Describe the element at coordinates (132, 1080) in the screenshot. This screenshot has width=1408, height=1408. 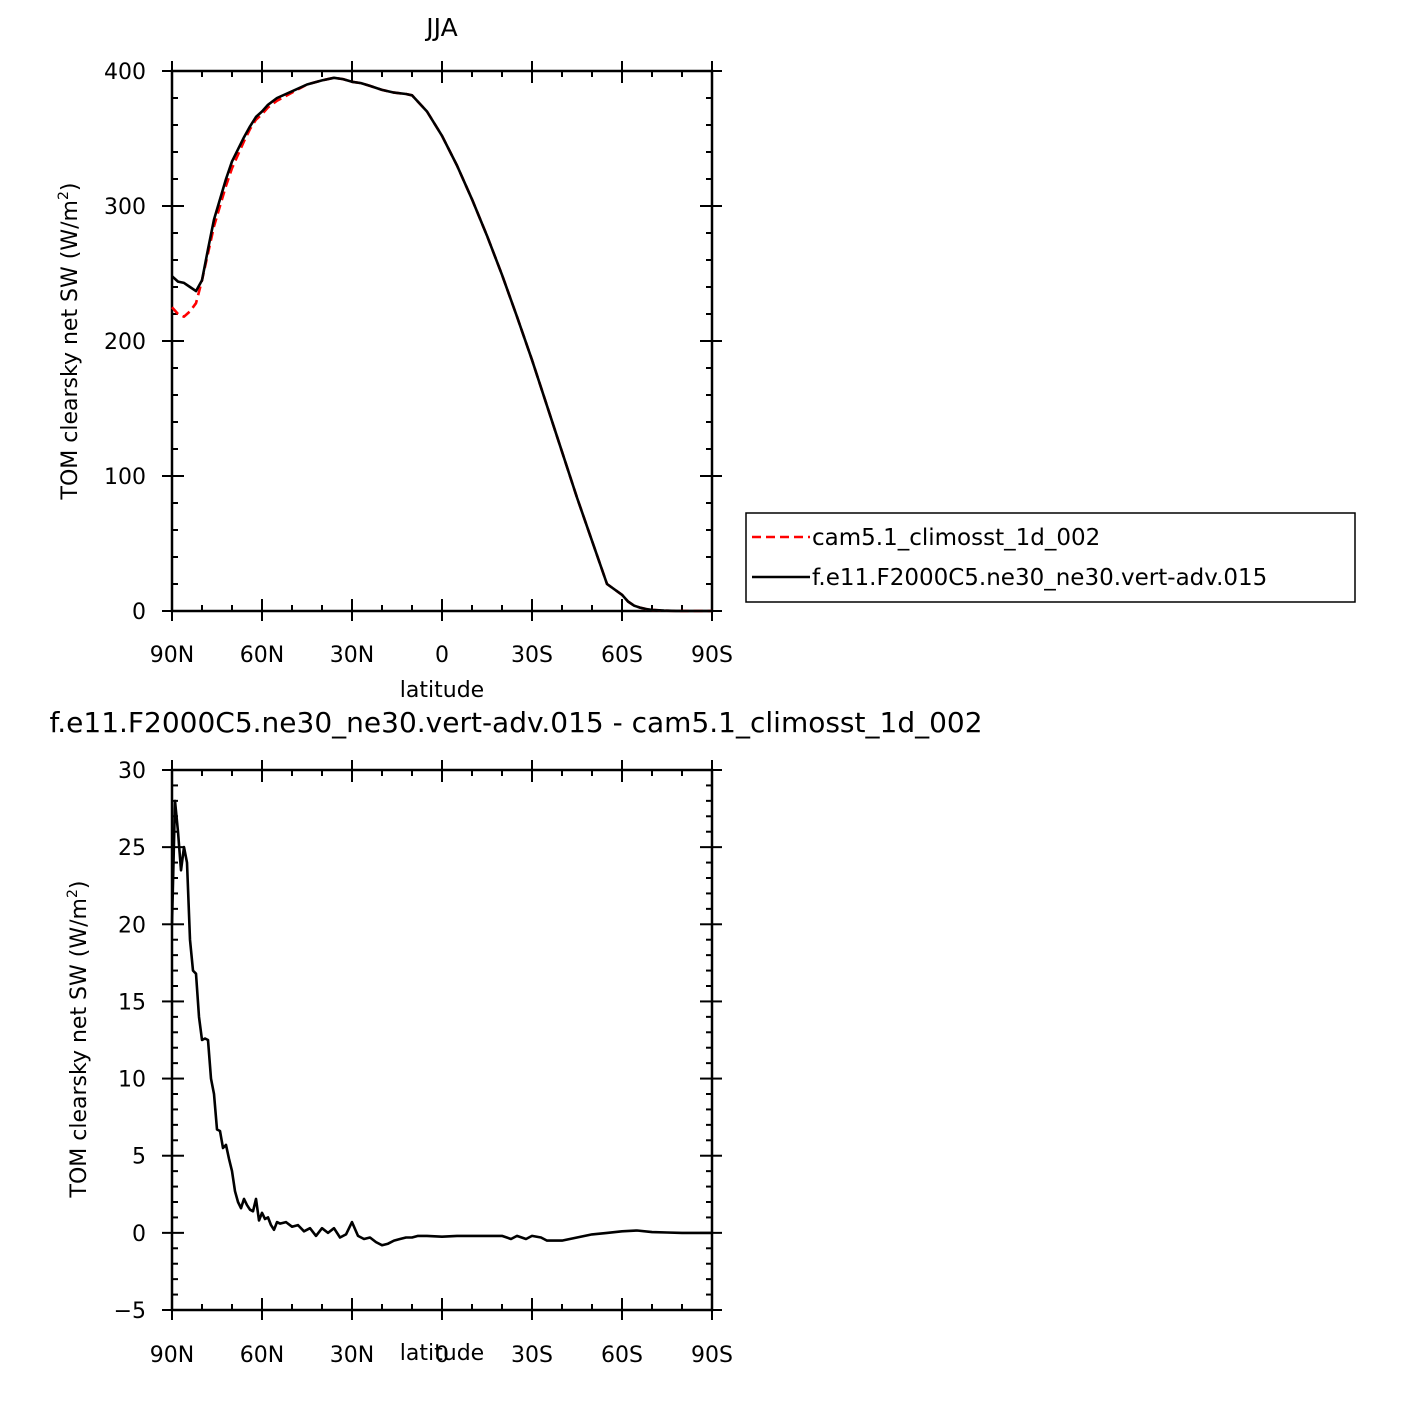
I see `y-tick-label: 10` at that location.